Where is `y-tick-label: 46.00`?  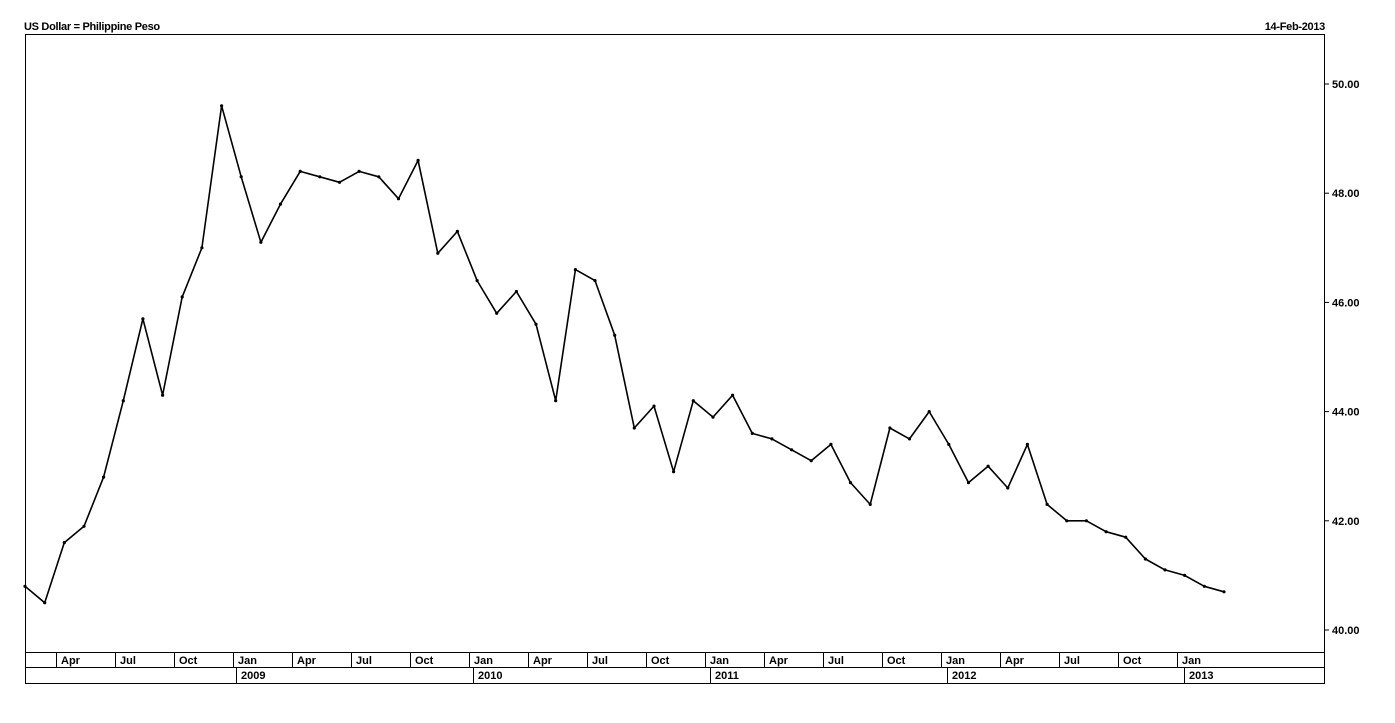
y-tick-label: 46.00 is located at coordinates (1346, 303).